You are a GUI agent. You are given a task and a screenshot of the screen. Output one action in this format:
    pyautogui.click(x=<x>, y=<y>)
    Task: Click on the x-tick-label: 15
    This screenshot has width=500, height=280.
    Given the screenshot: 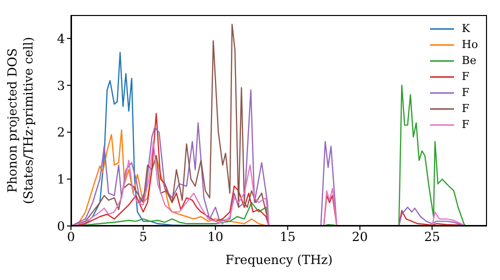 What is the action you would take?
    pyautogui.click(x=288, y=236)
    